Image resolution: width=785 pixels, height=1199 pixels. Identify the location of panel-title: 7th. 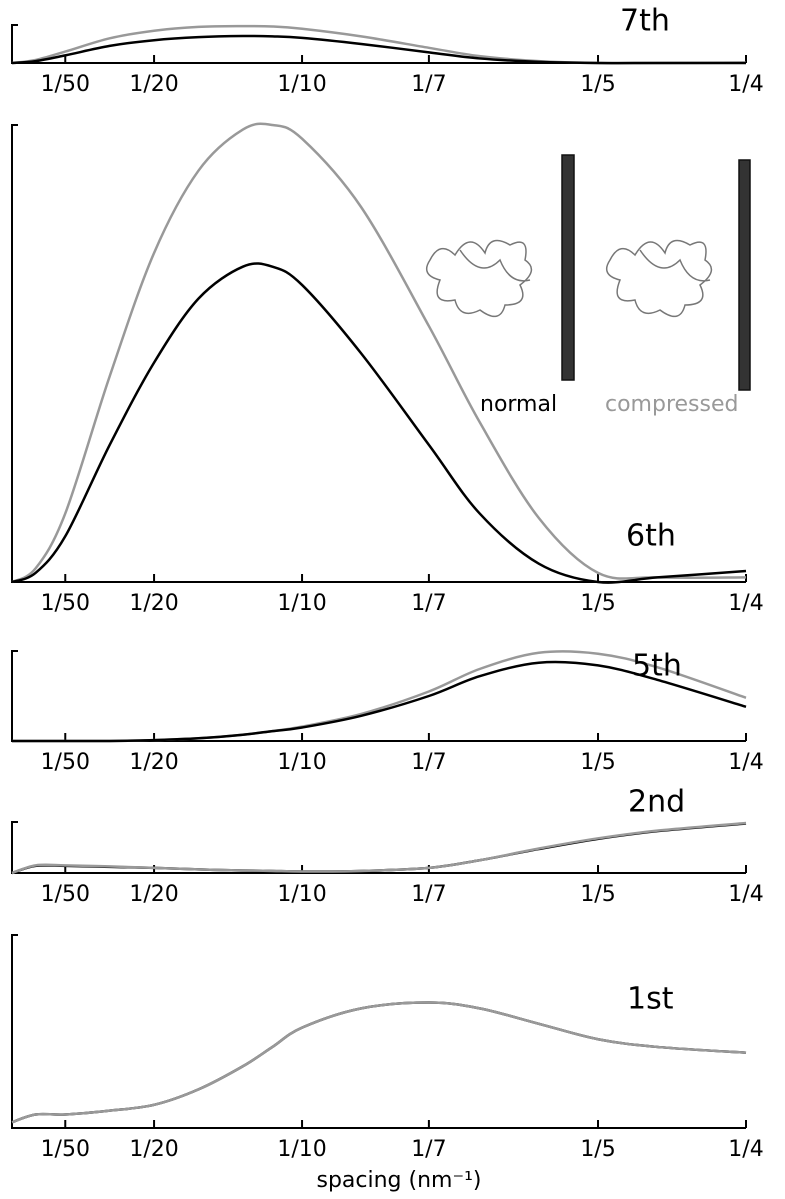
(645, 21).